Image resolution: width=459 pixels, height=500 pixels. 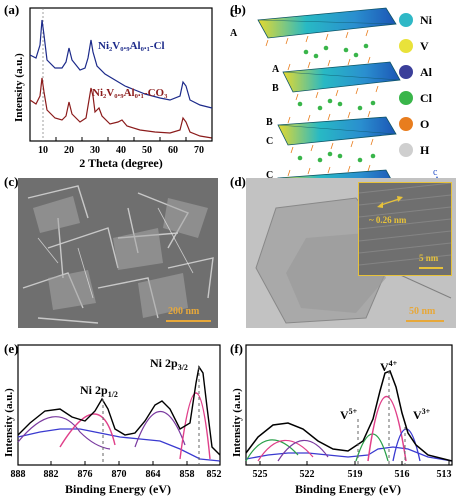 I want to click on stack-label-6: C, so click(x=269, y=141).